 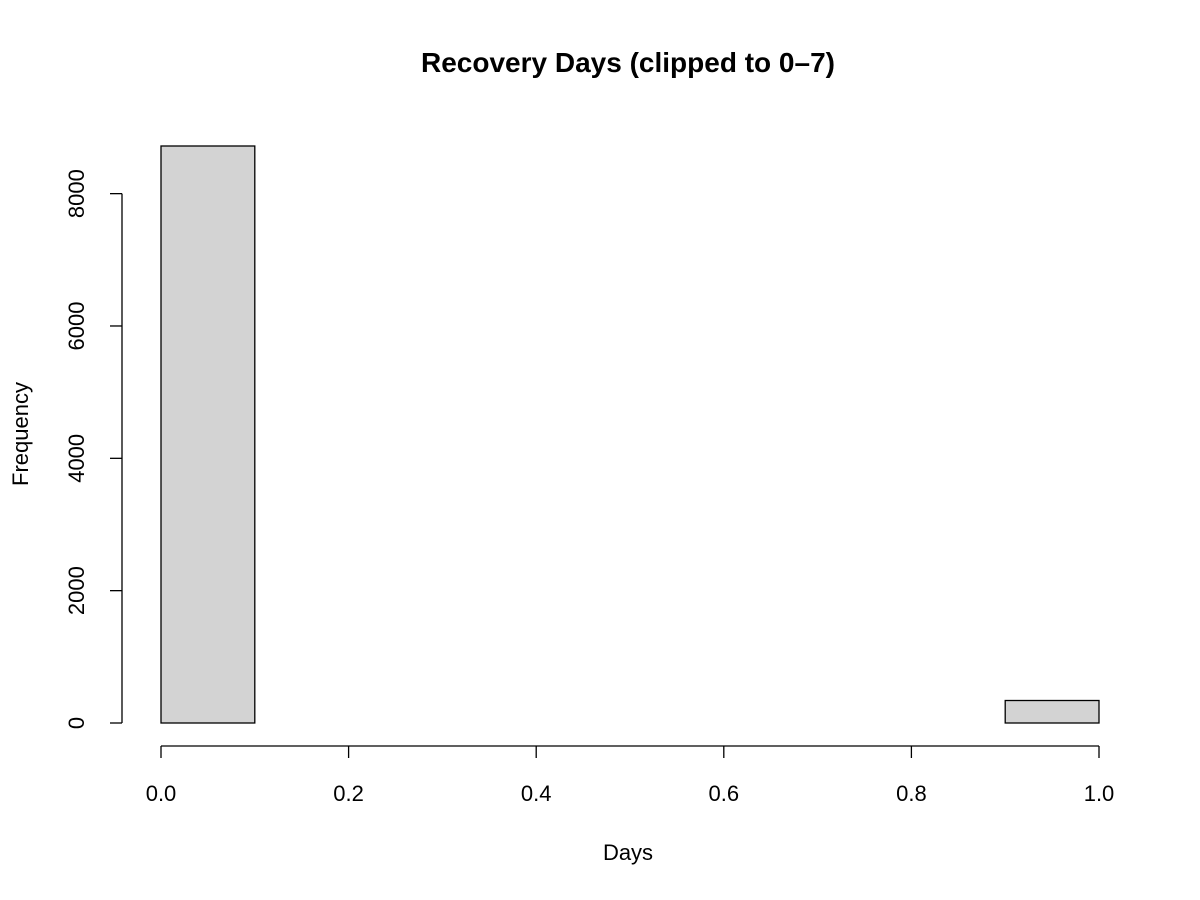 I want to click on y-tick-label: 4000, so click(x=76, y=458).